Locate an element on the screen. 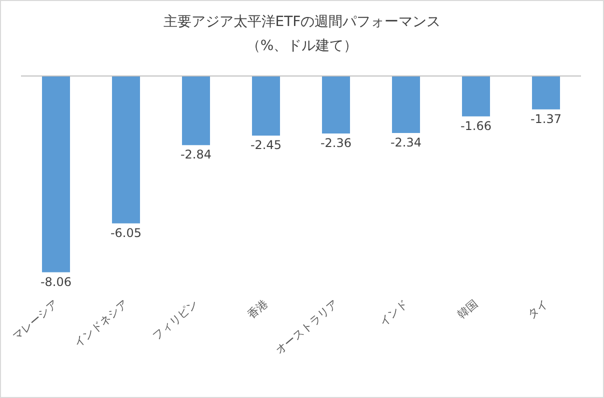 This screenshot has height=398, width=604. x-tick-label: フィリピン is located at coordinates (175, 320).